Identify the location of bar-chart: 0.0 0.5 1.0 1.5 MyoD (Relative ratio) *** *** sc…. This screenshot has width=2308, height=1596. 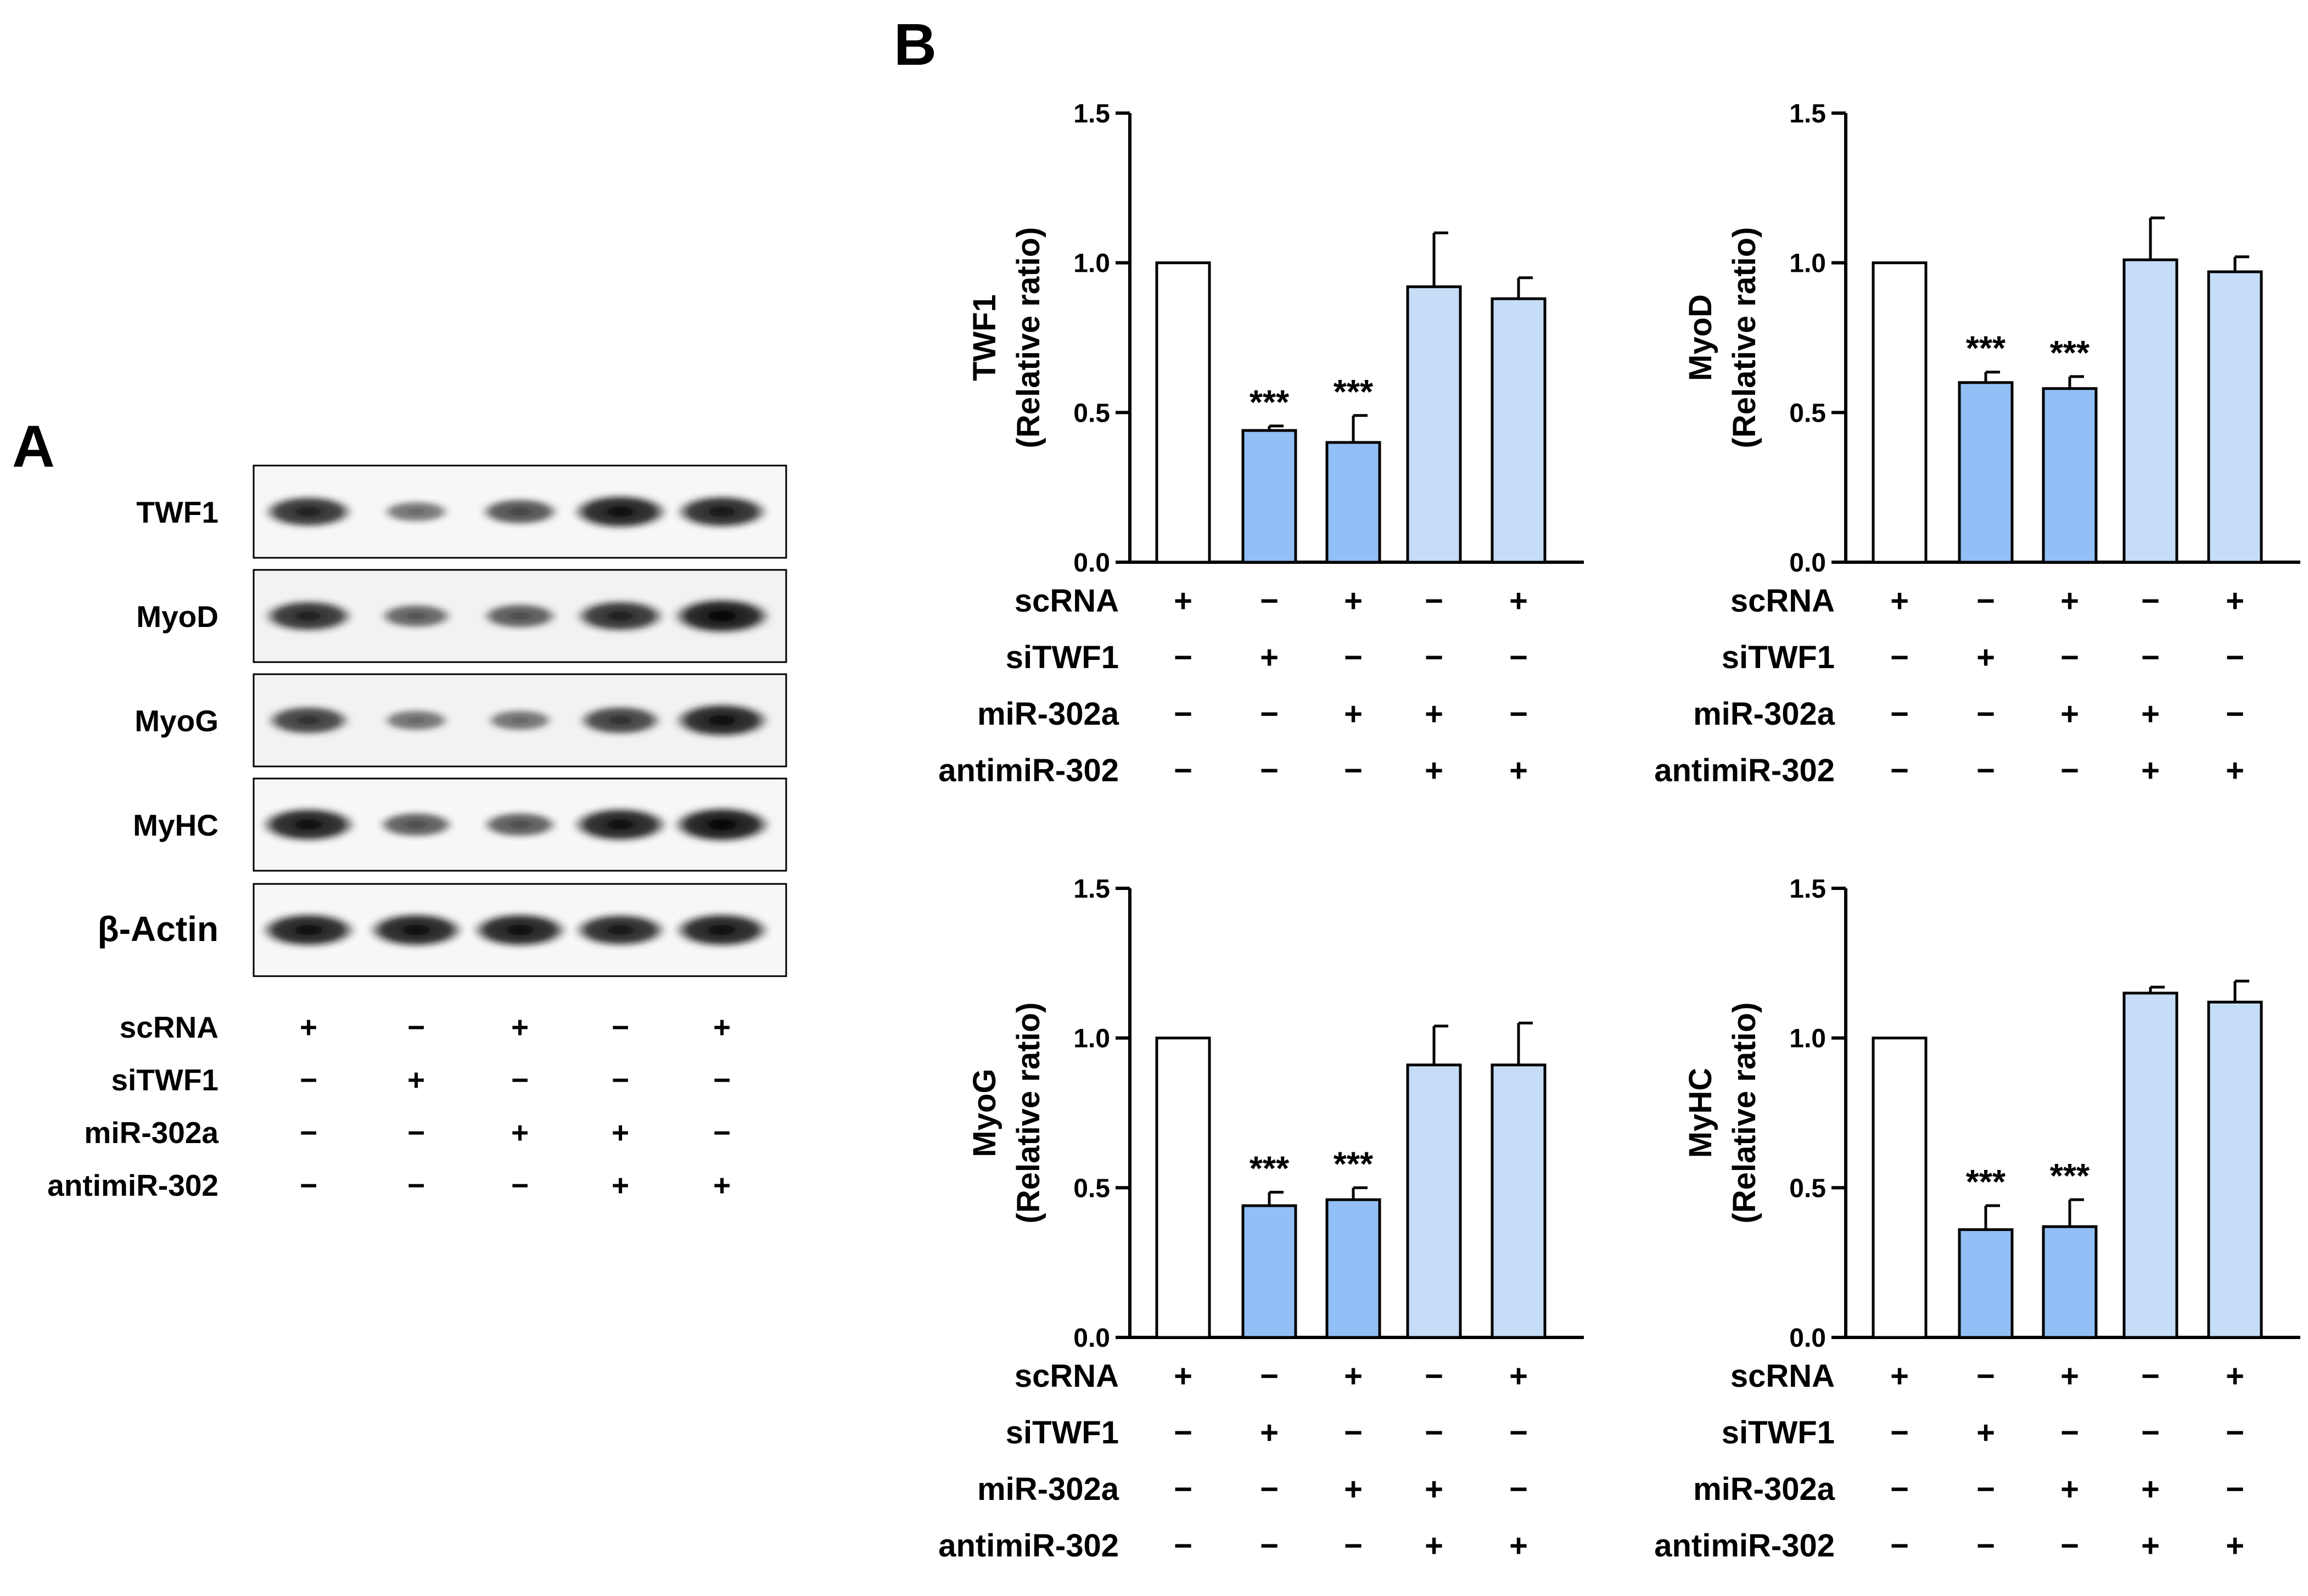
(1977, 444).